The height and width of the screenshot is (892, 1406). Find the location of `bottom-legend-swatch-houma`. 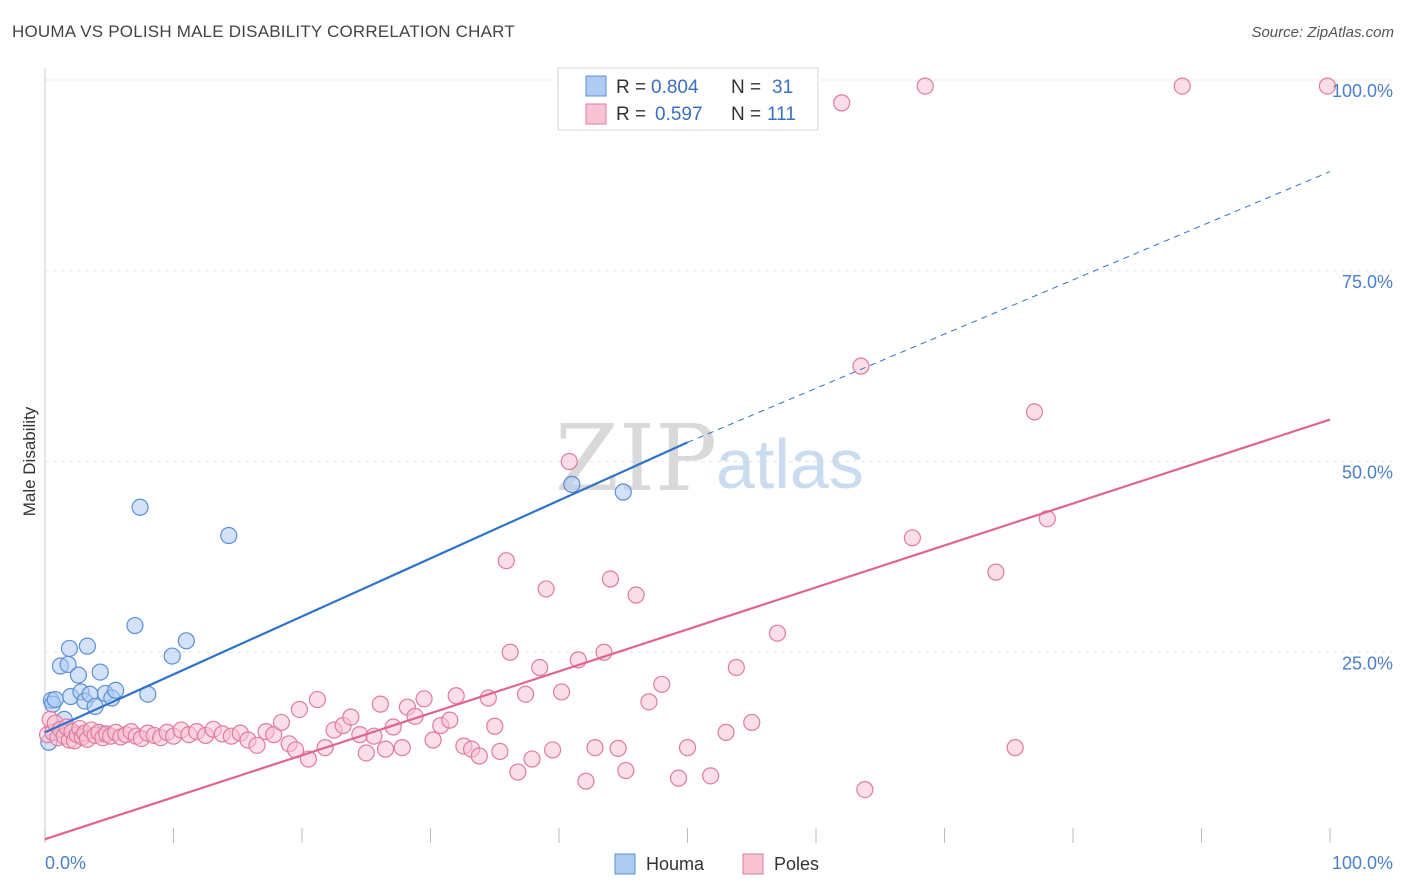

bottom-legend-swatch-houma is located at coordinates (625, 864).